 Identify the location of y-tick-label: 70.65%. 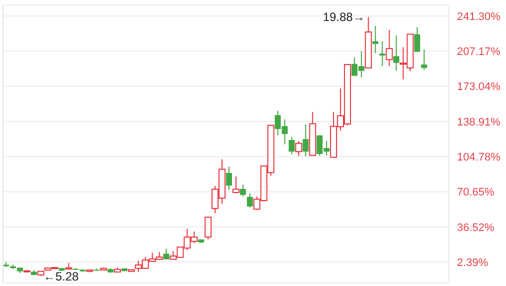
(476, 192).